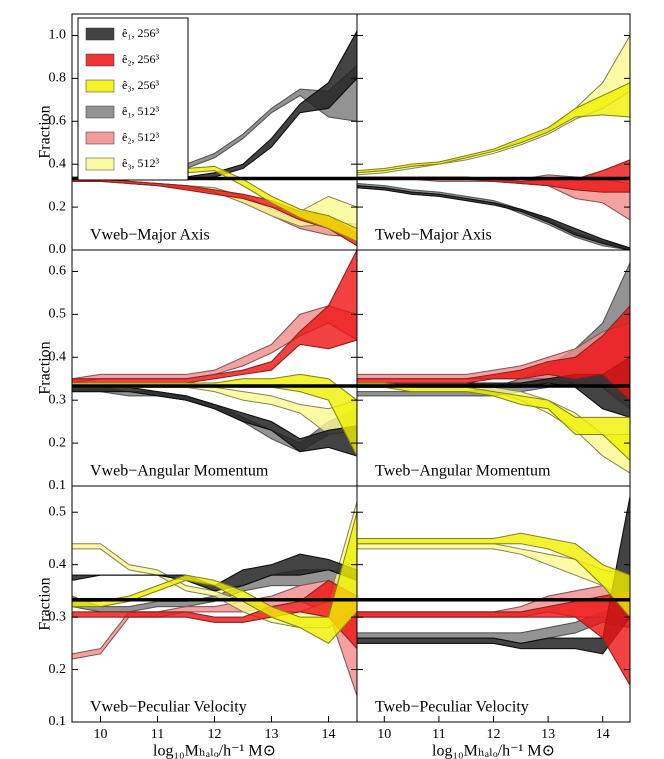 Image resolution: width=664 pixels, height=759 pixels. I want to click on y-tick-label: 0.0, so click(58, 249).